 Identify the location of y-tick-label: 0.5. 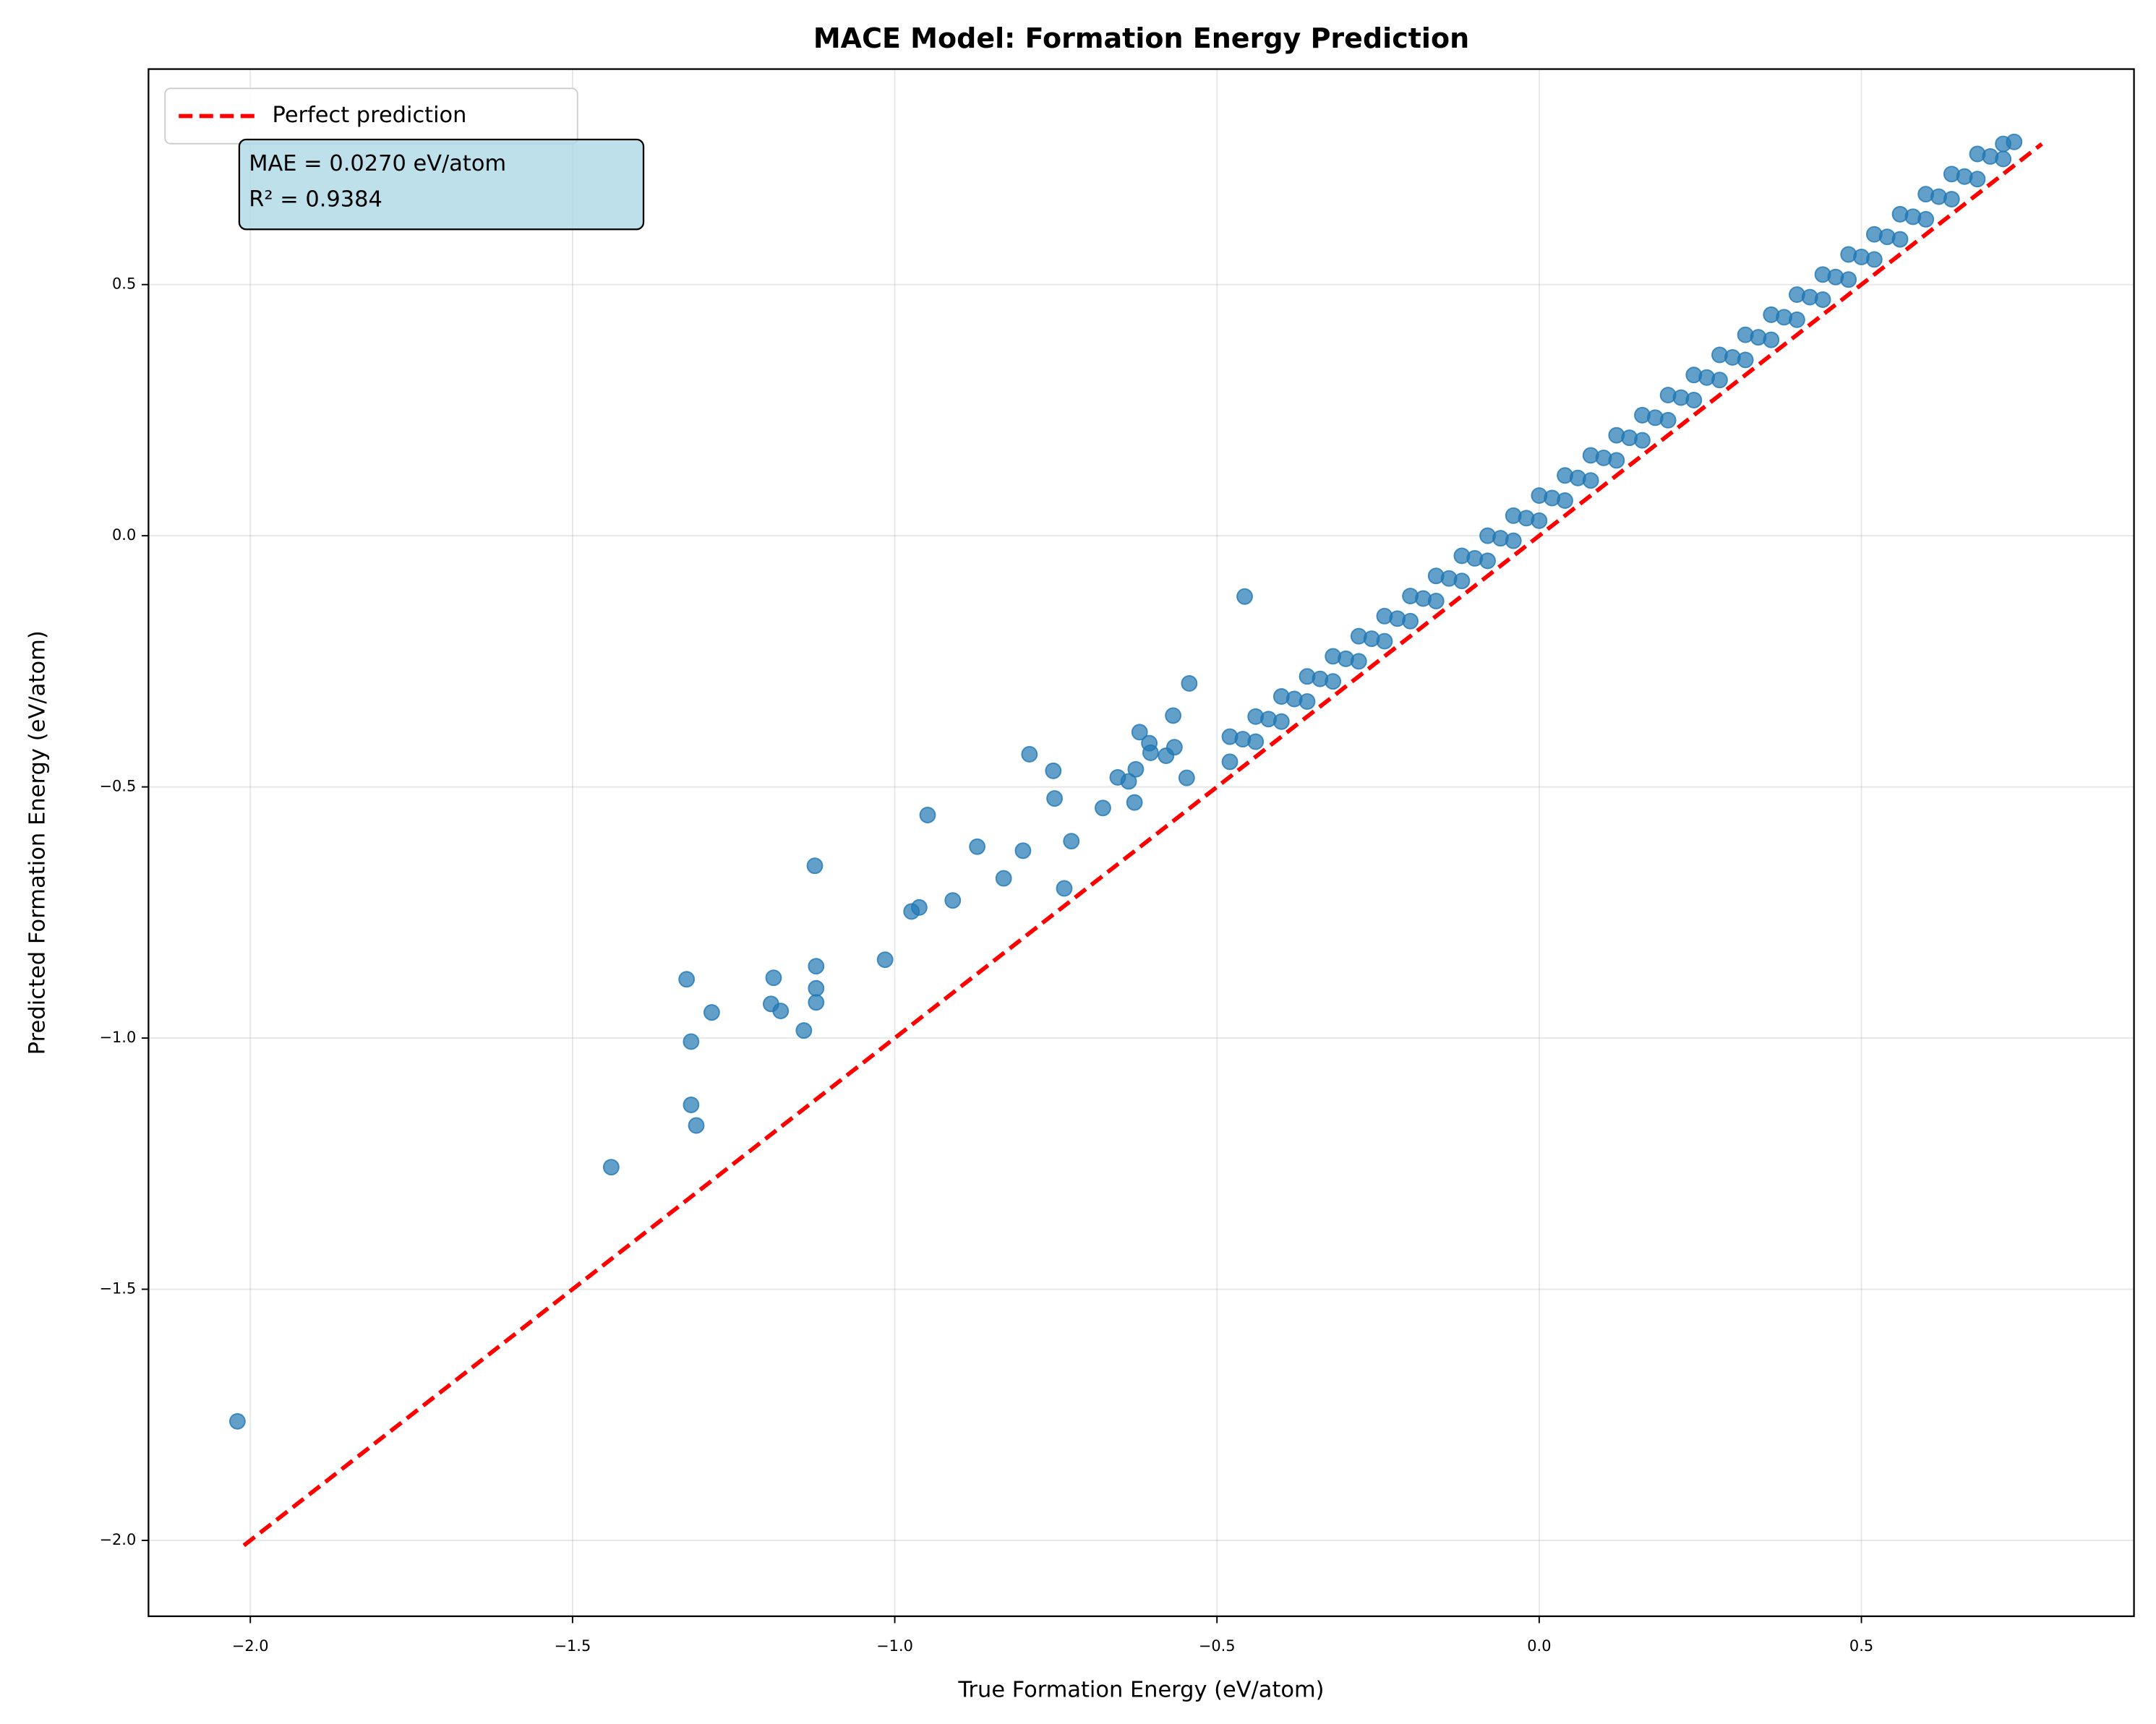
(124, 284).